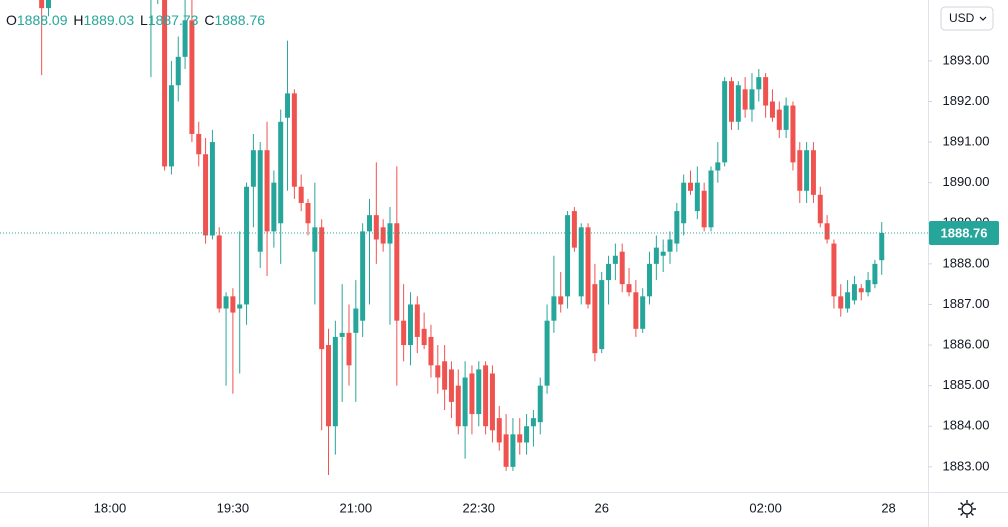  What do you see at coordinates (966, 343) in the screenshot?
I see `y-tick-label: 1886.00` at bounding box center [966, 343].